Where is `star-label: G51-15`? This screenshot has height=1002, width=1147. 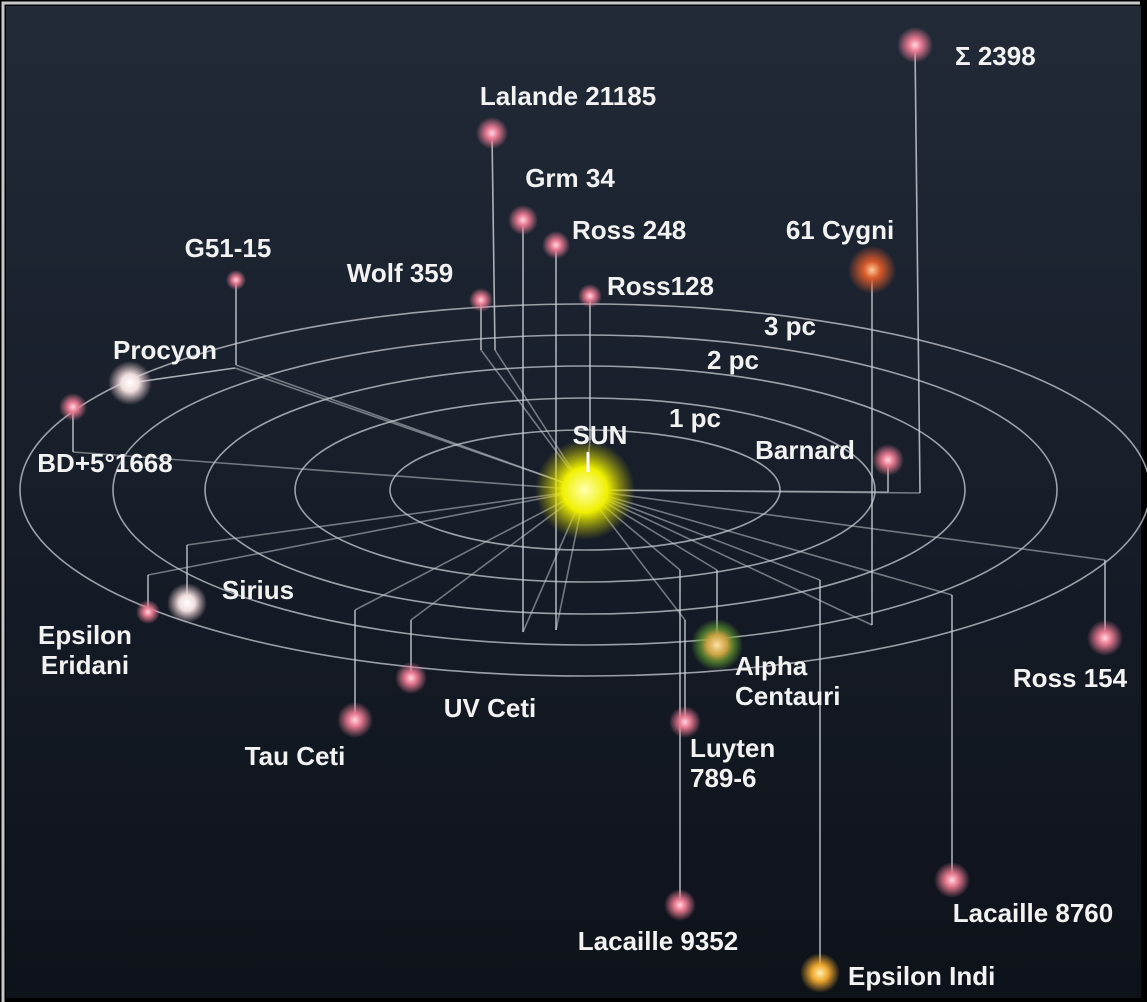 star-label: G51-15 is located at coordinates (228, 248).